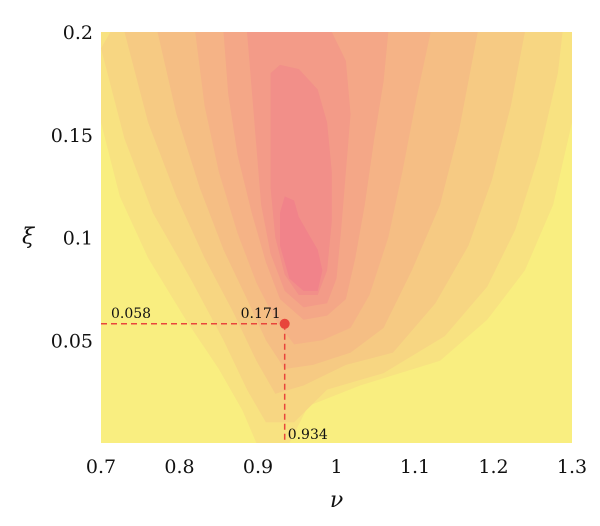 Image resolution: width=600 pixels, height=526 pixels. I want to click on x-tick-label: 0.9, so click(258, 467).